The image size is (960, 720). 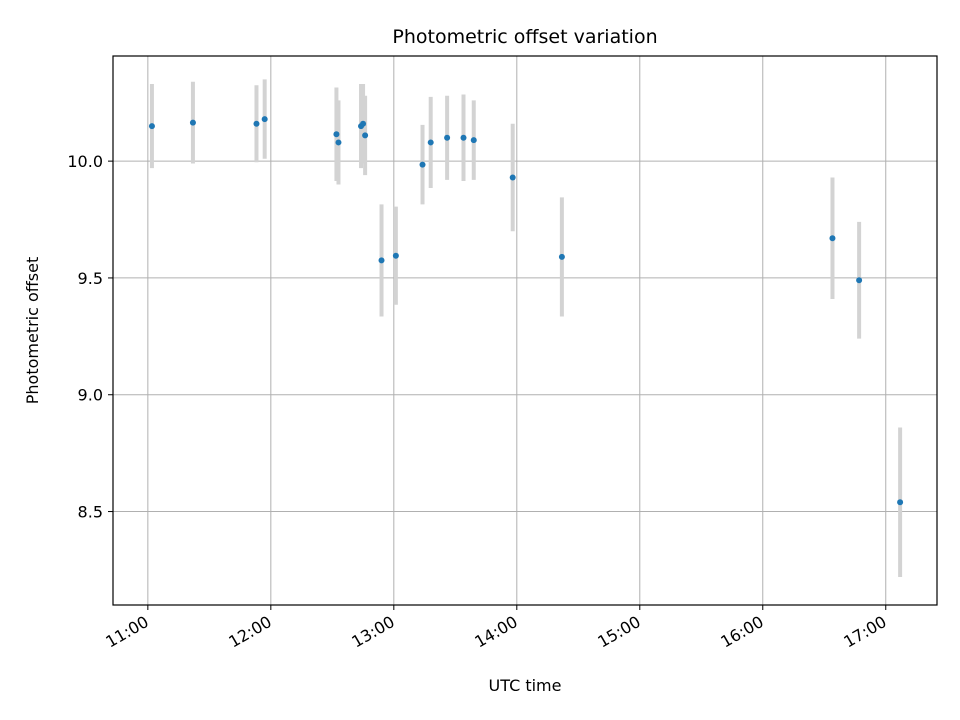 What do you see at coordinates (495, 632) in the screenshot?
I see `x-tick-label: 14:00` at bounding box center [495, 632].